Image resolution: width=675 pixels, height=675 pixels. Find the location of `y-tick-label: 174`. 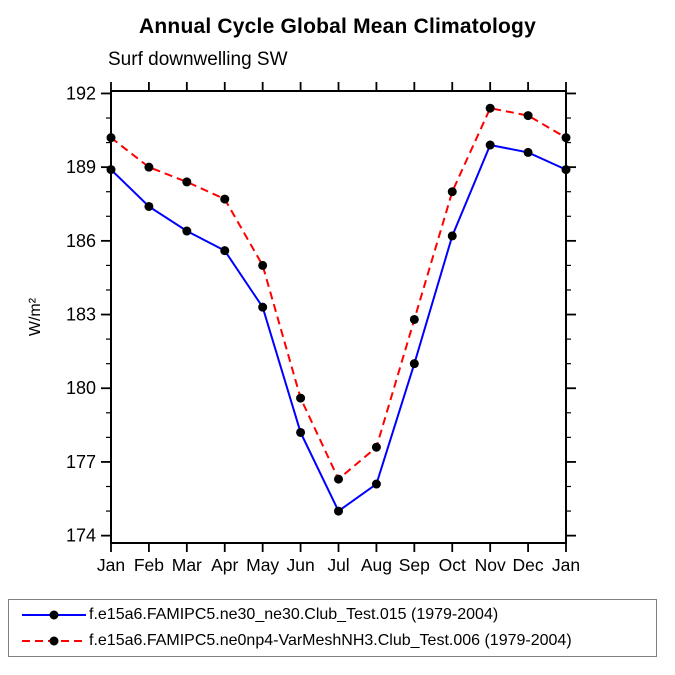

y-tick-label: 174 is located at coordinates (81, 536).